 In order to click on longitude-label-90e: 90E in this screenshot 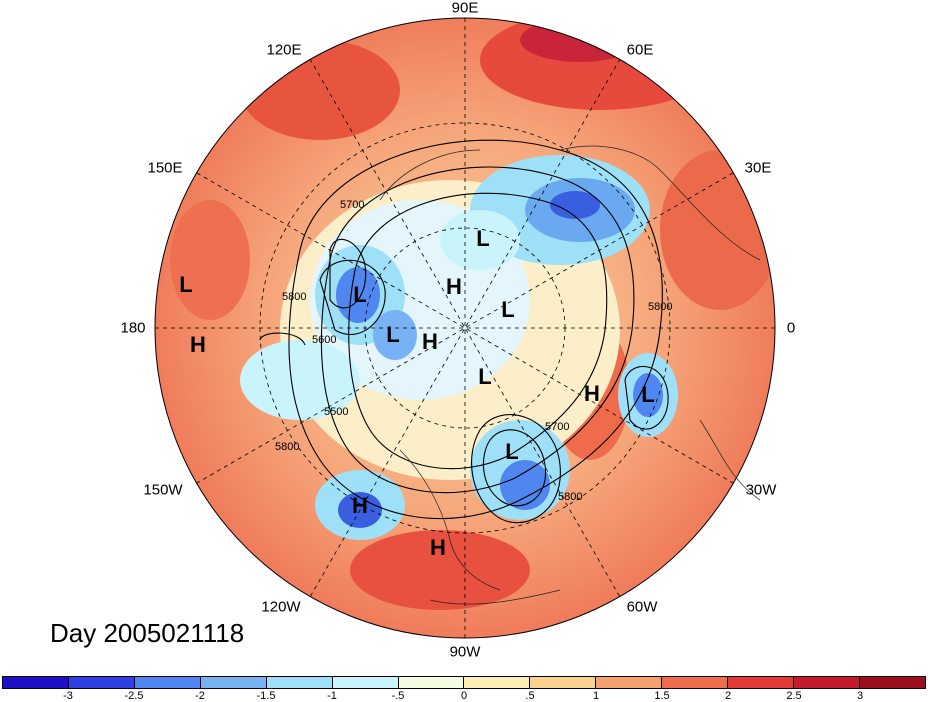, I will do `click(465, 8)`.